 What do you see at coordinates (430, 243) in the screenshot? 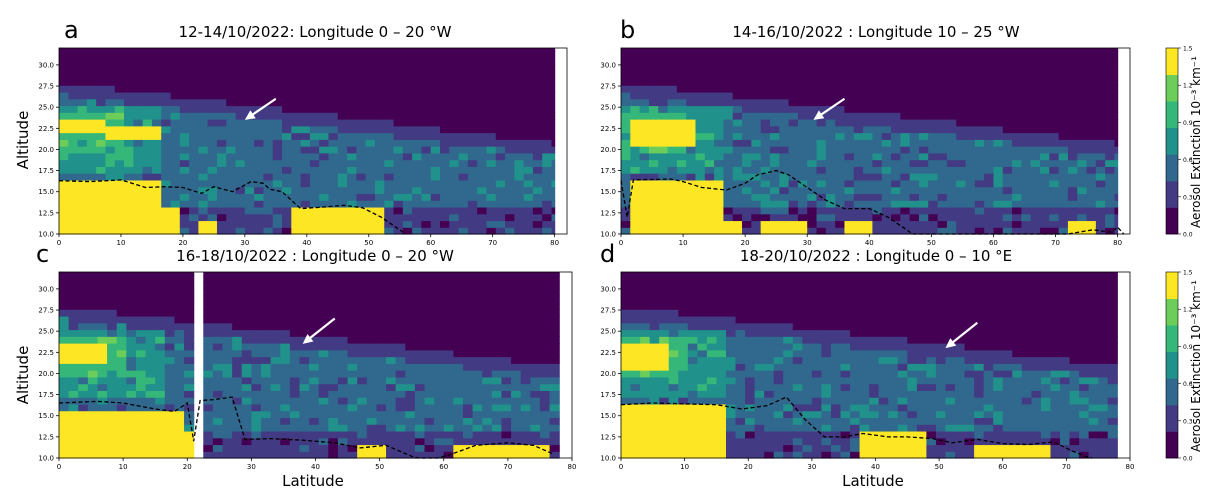
I see `panel-a-xtick-label: 60` at bounding box center [430, 243].